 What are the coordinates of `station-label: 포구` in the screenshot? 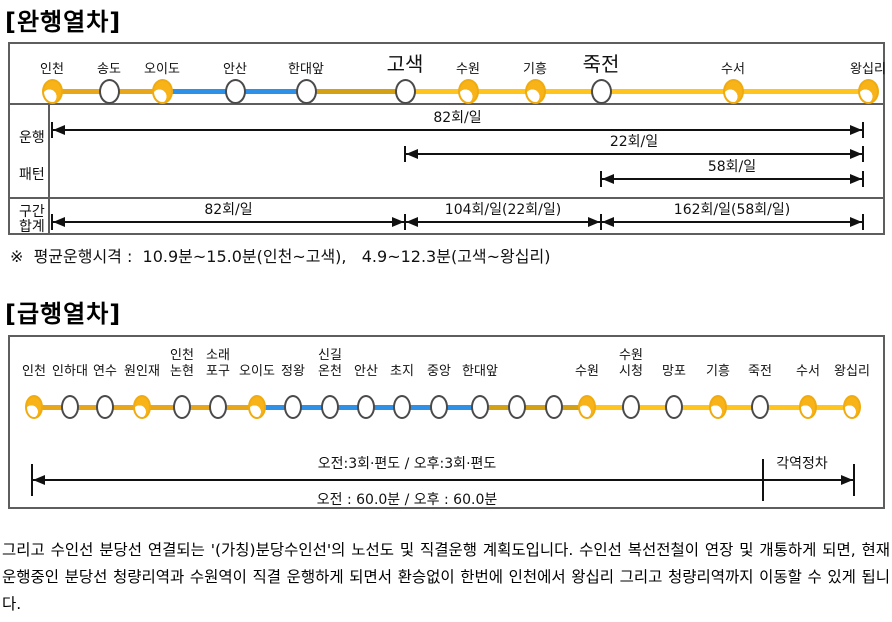 It's located at (218, 371).